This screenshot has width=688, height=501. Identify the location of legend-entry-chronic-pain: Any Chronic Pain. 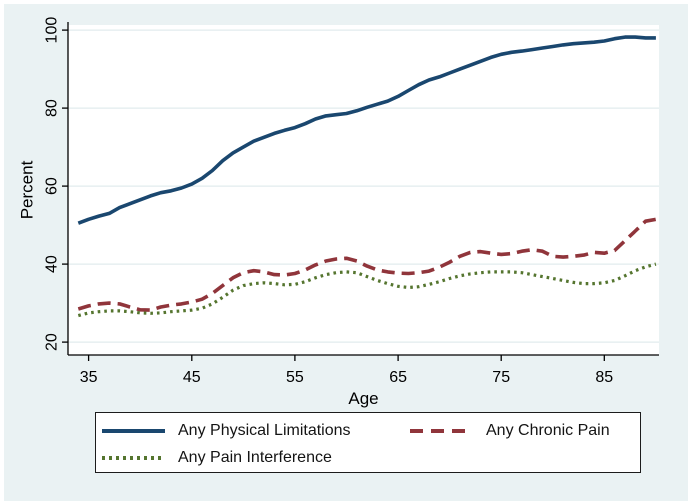
(510, 431).